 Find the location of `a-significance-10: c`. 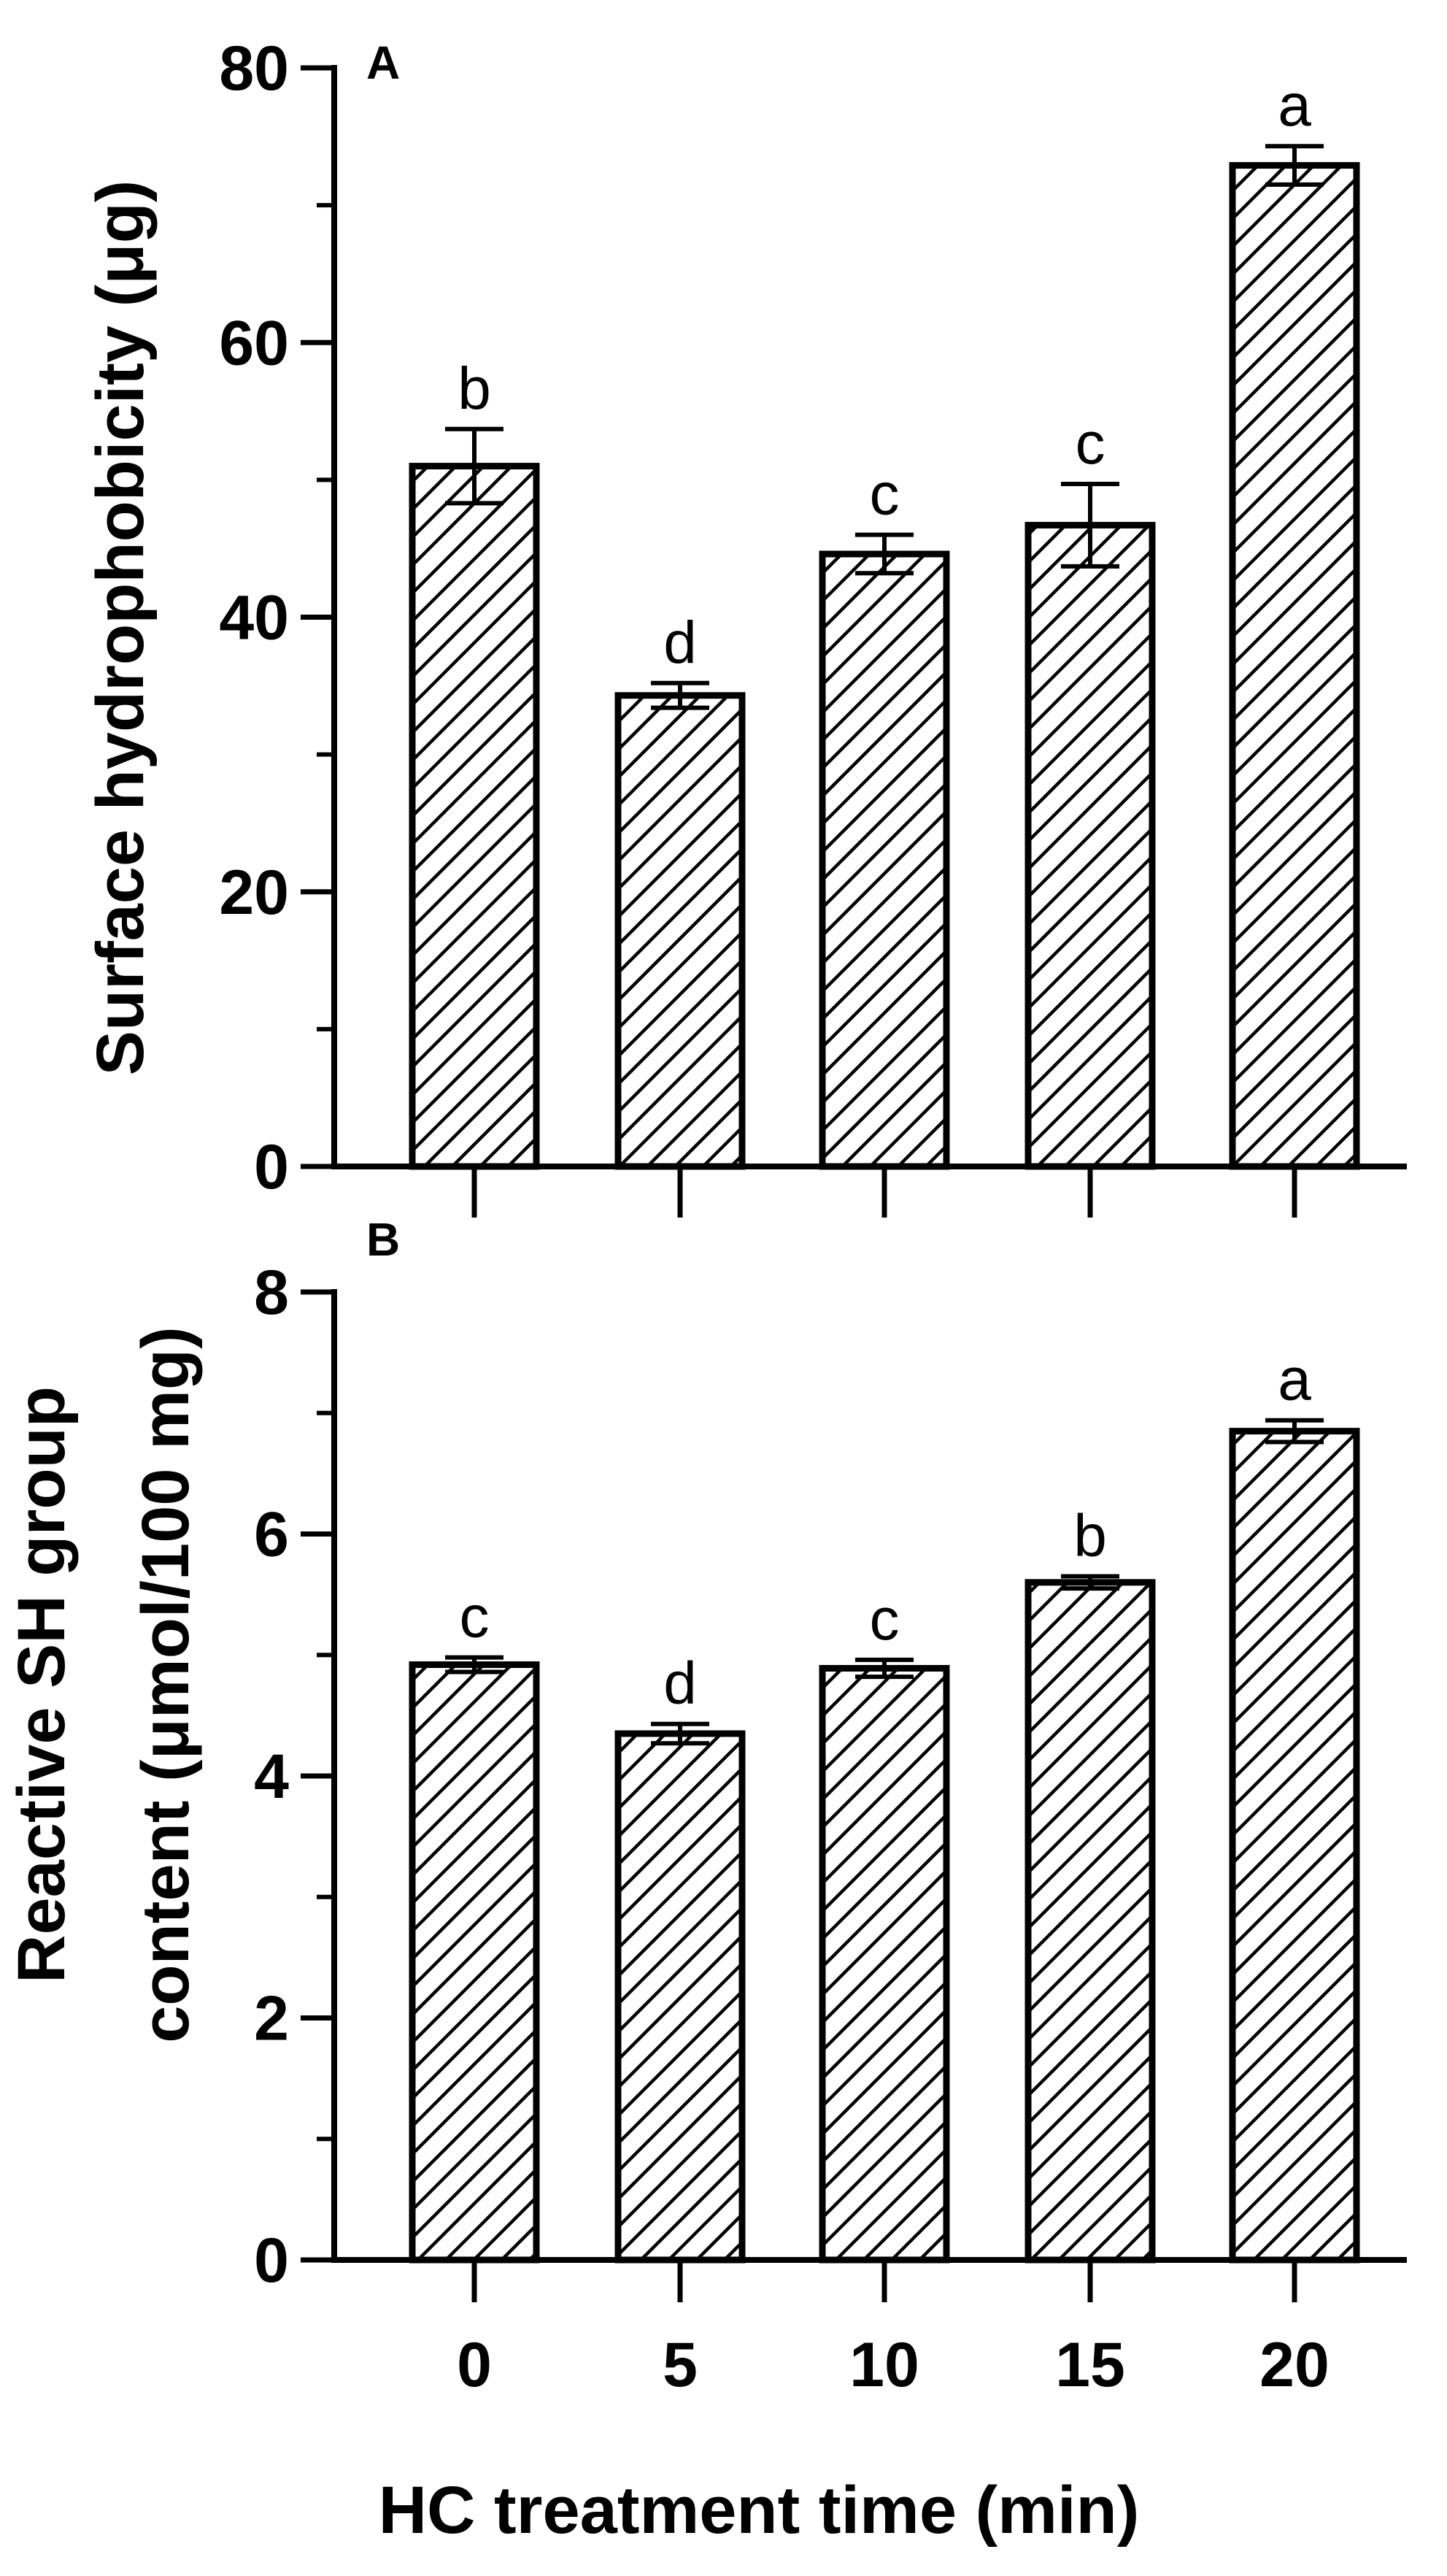

a-significance-10: c is located at coordinates (885, 494).